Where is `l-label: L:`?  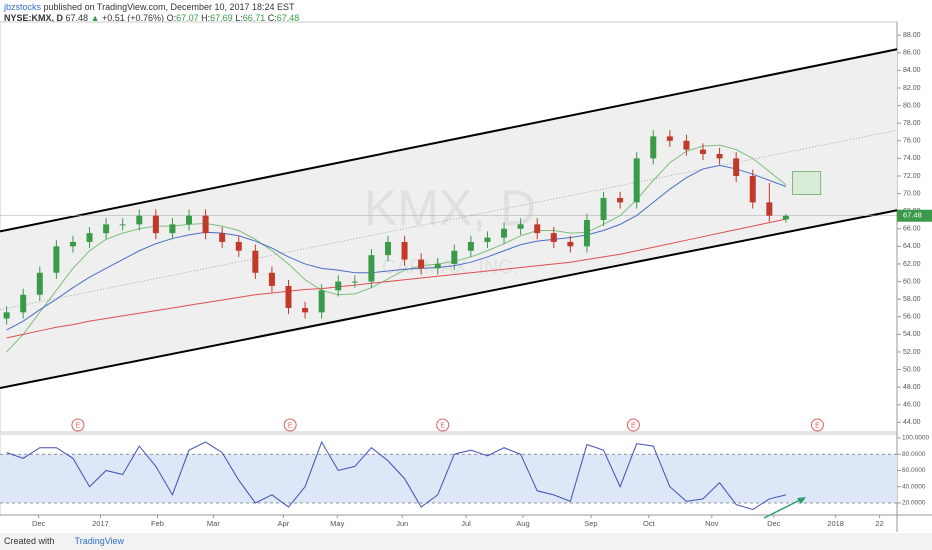
l-label: L: is located at coordinates (239, 18).